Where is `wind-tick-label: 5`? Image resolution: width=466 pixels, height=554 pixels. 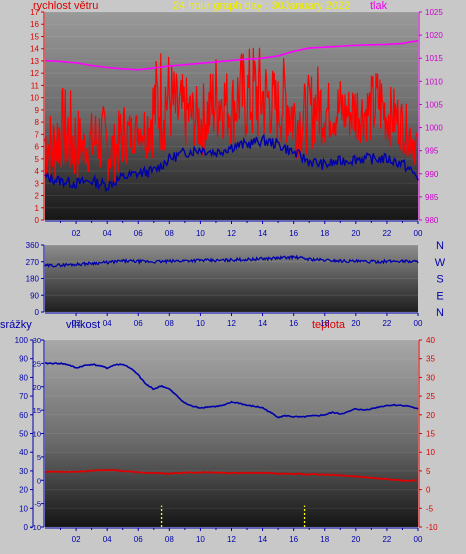 wind-tick-label: 5 is located at coordinates (37, 159).